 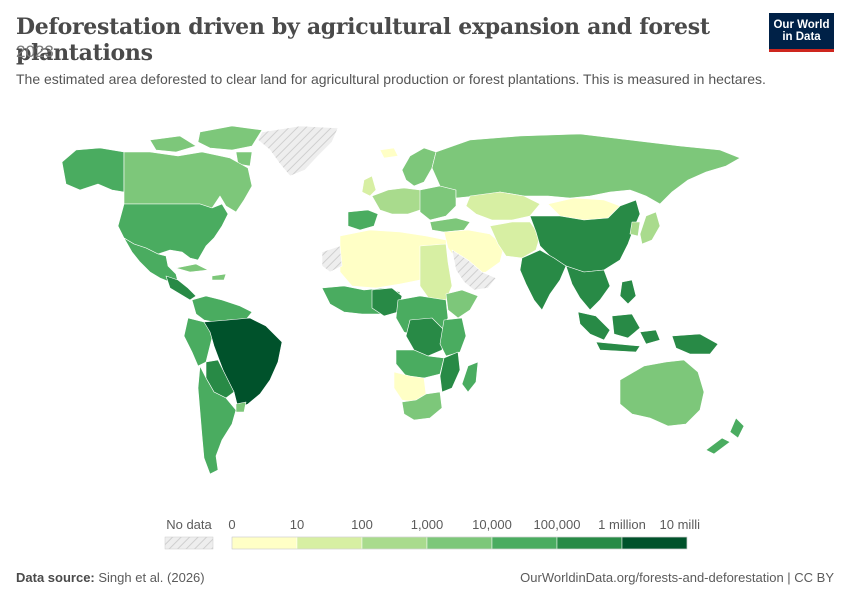 I want to click on northern-south-america, so click(x=222, y=309).